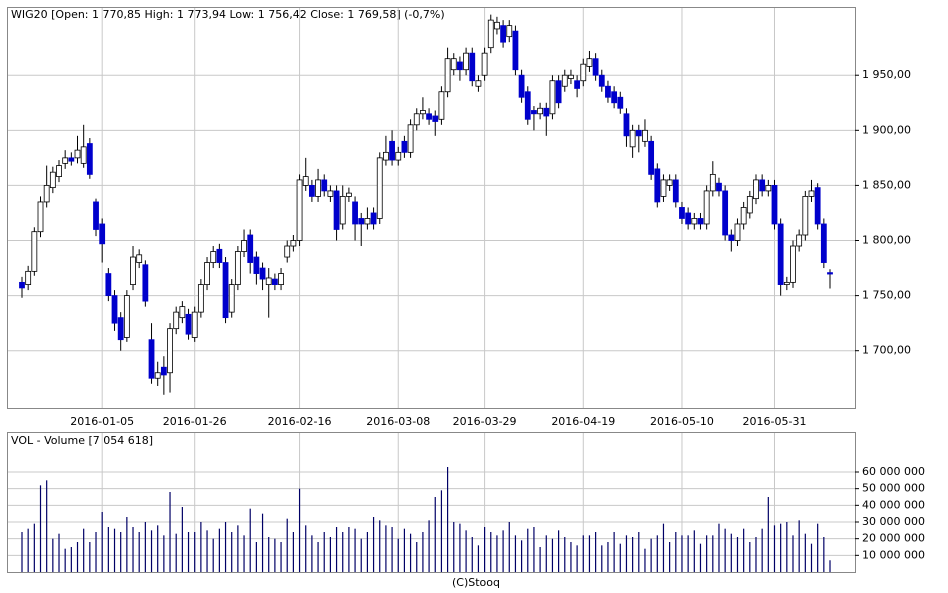 Image resolution: width=948 pixels, height=593 pixels. Describe the element at coordinates (893, 521) in the screenshot. I see `y-tick-label: 30 000 000` at that location.